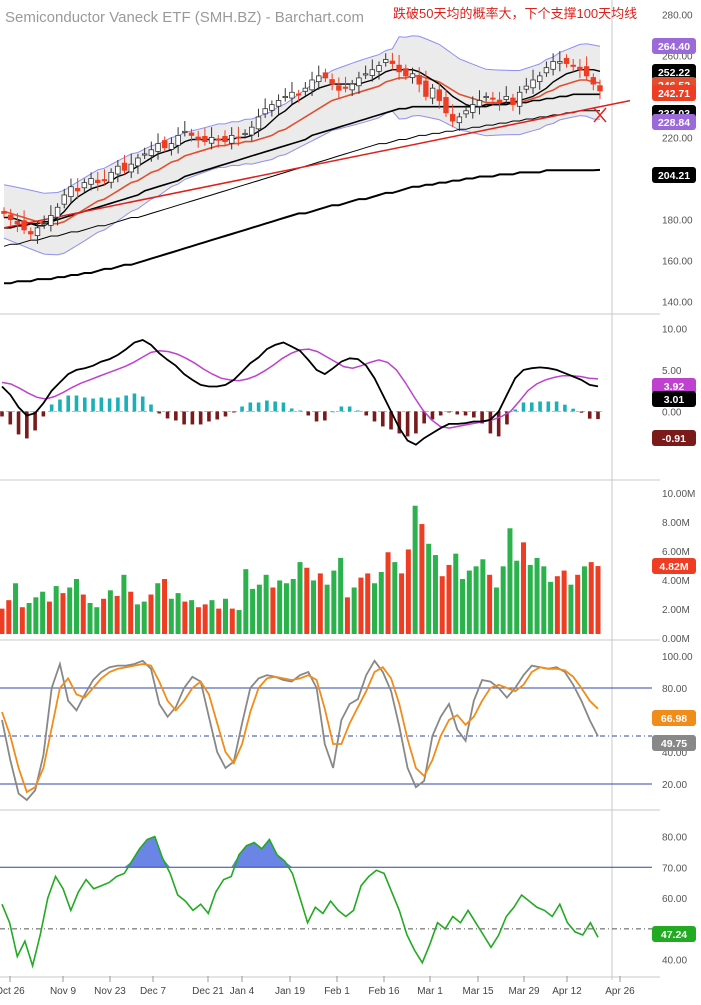 The height and width of the screenshot is (1005, 701). Describe the element at coordinates (674, 934) in the screenshot. I see `rsi-value-badges: 47.24` at that location.